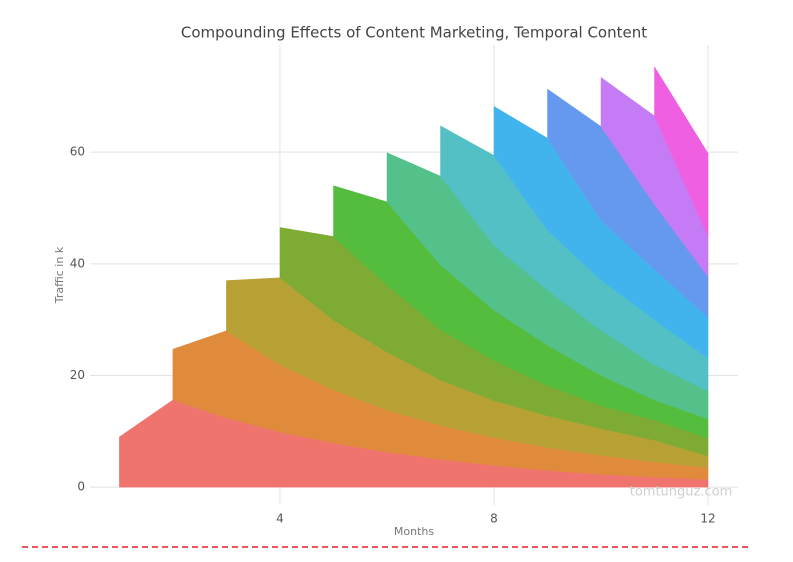 This screenshot has height=562, width=793. I want to click on area, so click(681, 151).